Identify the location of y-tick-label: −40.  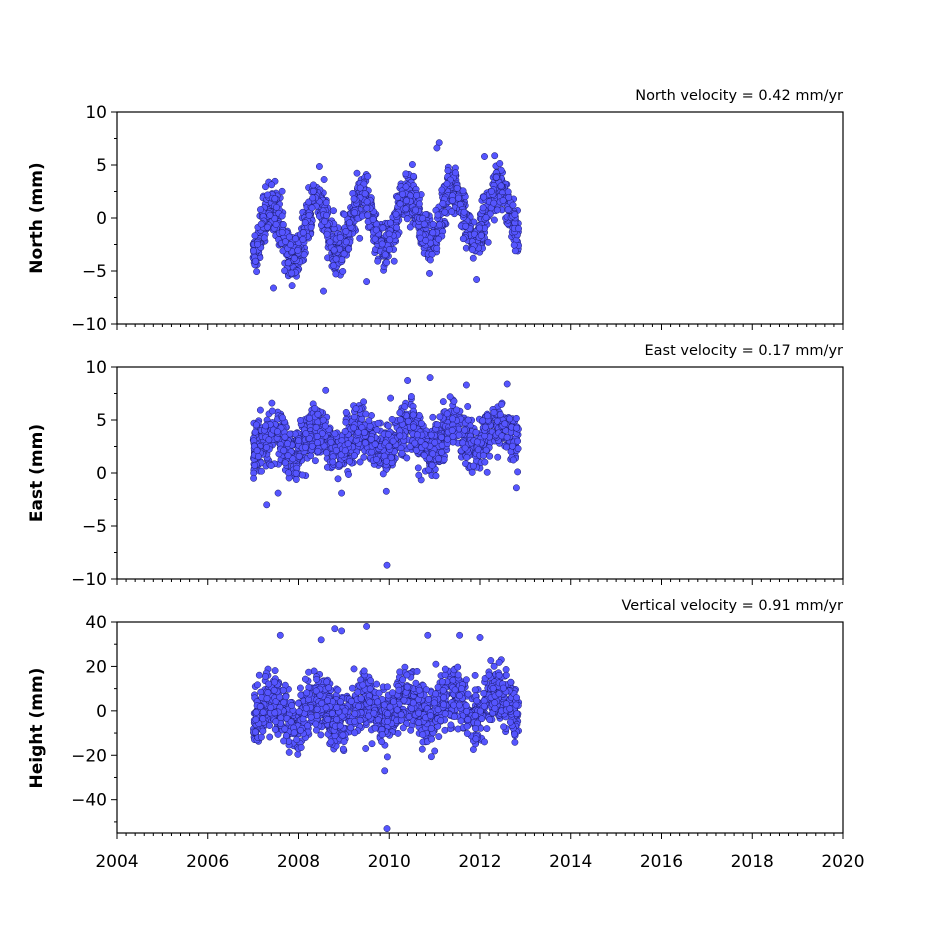
(89, 801).